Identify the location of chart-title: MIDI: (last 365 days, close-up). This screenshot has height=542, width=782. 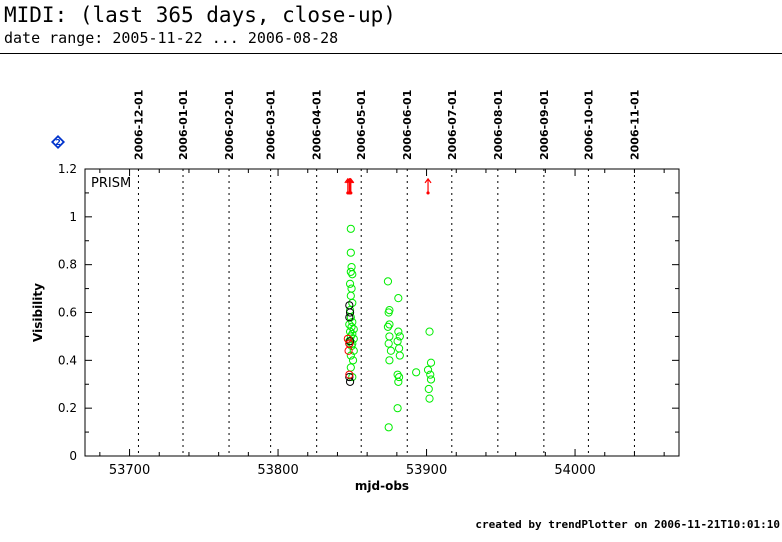
(200, 15).